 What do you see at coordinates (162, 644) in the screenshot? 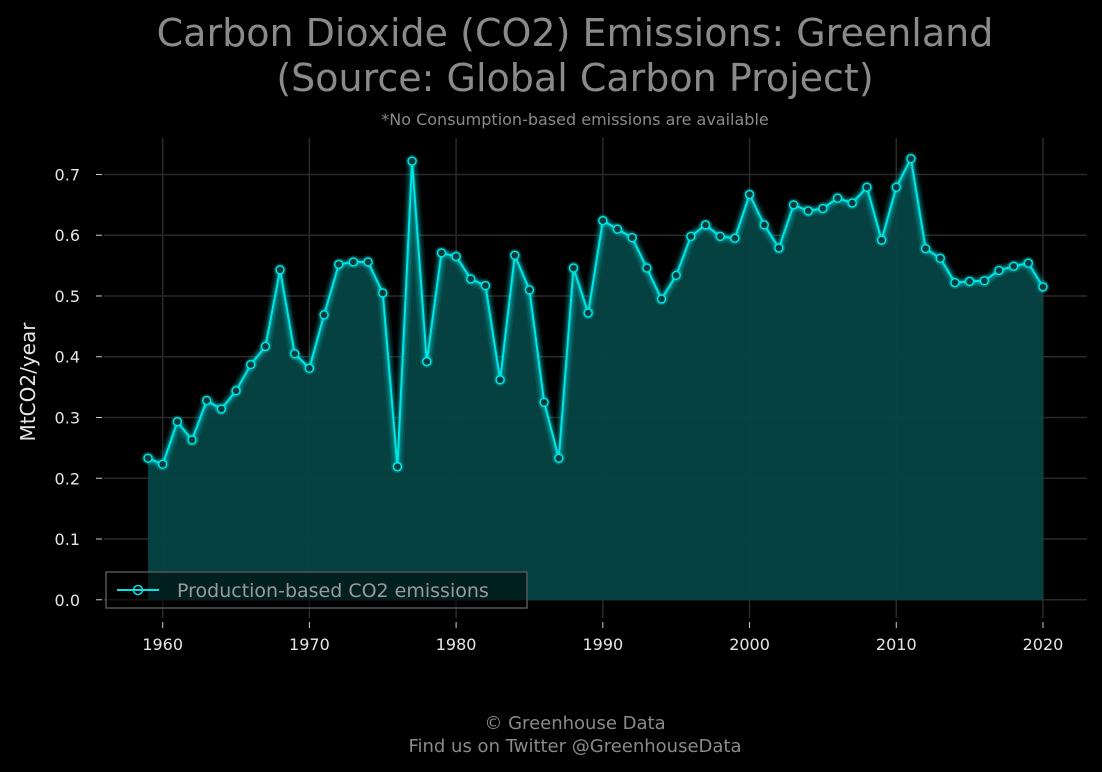
I see `x-tick-label: 1960` at bounding box center [162, 644].